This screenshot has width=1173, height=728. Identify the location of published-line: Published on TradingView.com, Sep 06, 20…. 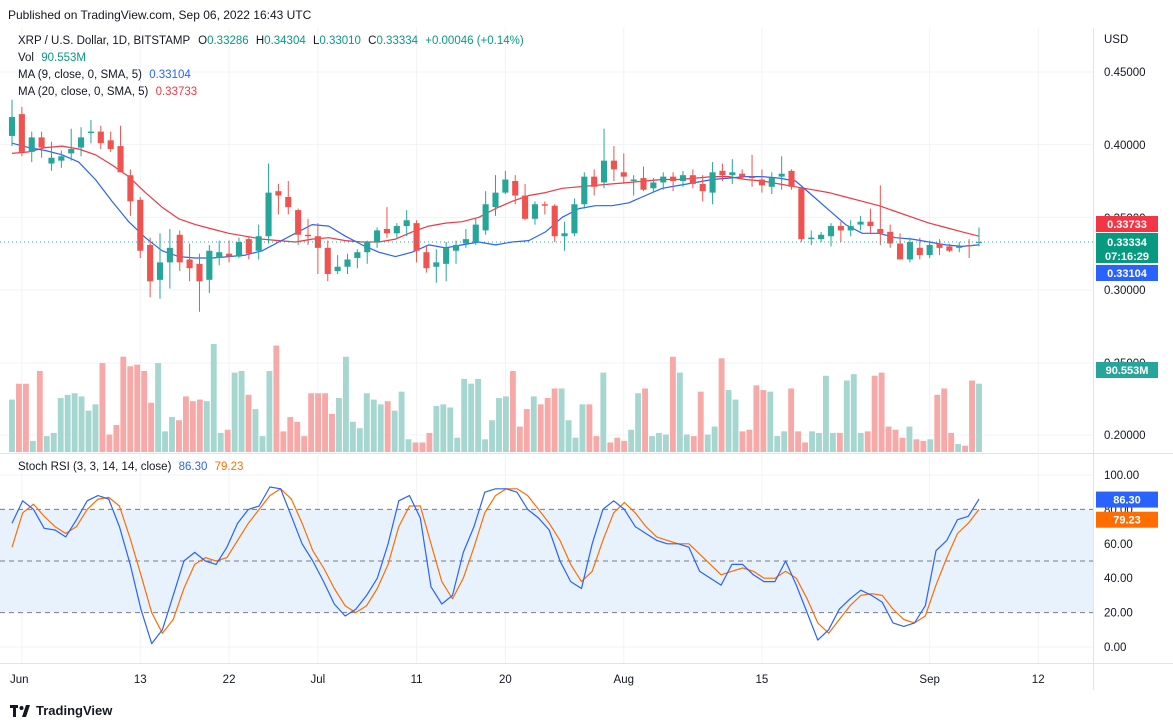
(160, 15).